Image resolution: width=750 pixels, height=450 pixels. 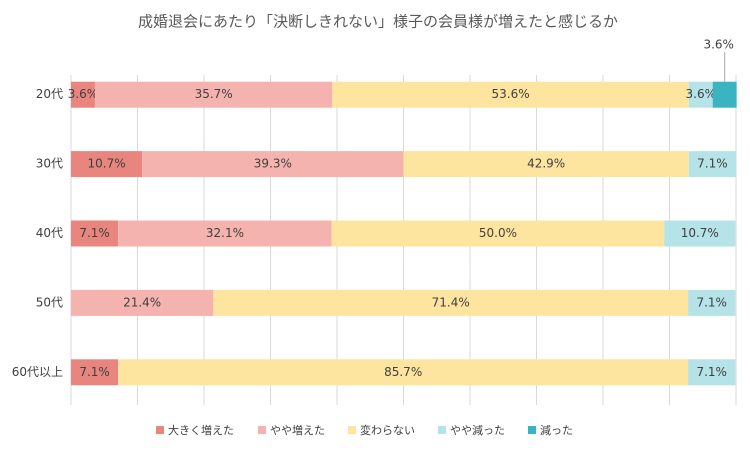 What do you see at coordinates (49, 302) in the screenshot?
I see `y-tick-label: 50代` at bounding box center [49, 302].